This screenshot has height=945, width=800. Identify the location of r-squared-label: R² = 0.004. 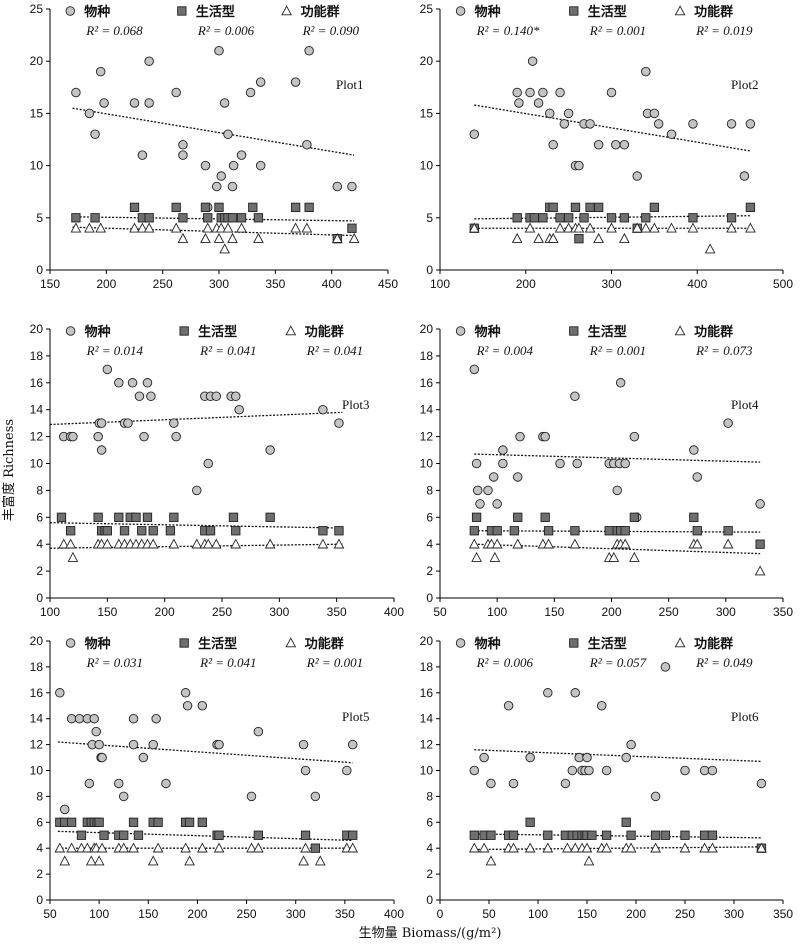
(505, 350).